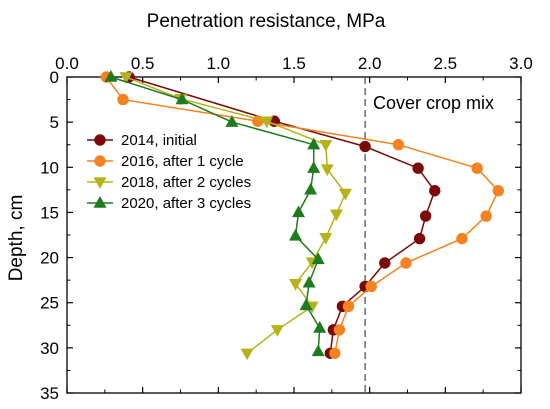 The width and height of the screenshot is (550, 409). What do you see at coordinates (54, 77) in the screenshot?
I see `y-tick-label: 0` at bounding box center [54, 77].